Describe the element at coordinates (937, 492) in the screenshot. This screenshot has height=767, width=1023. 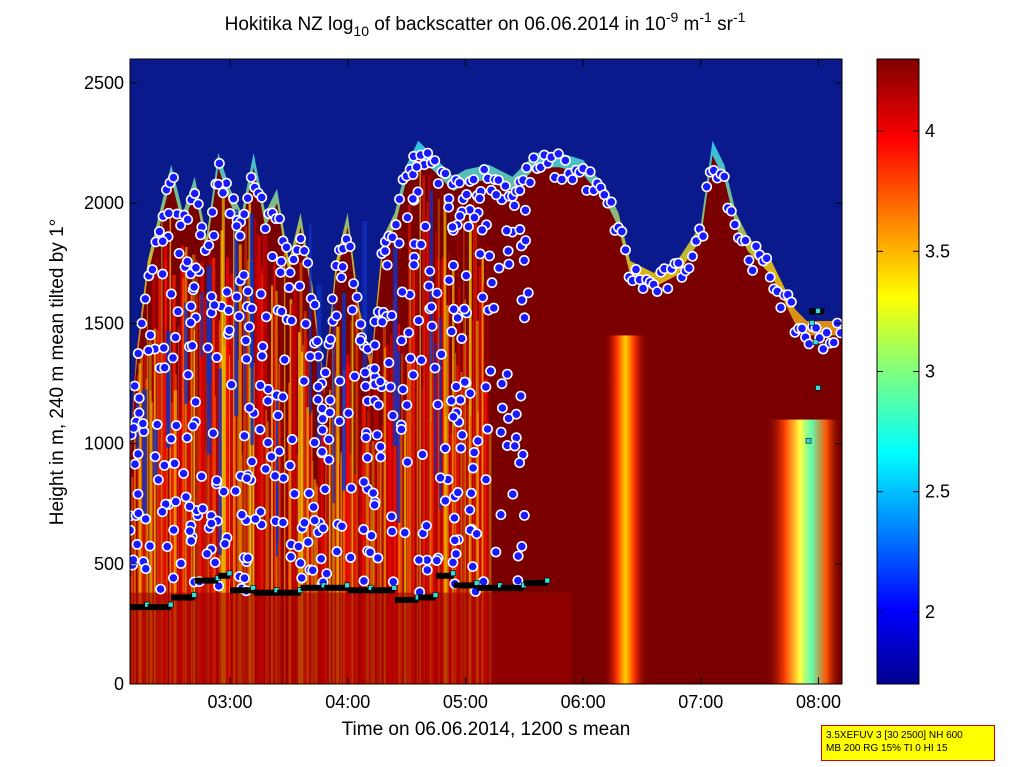
I see `colorbar-tick-label: 2.5` at that location.